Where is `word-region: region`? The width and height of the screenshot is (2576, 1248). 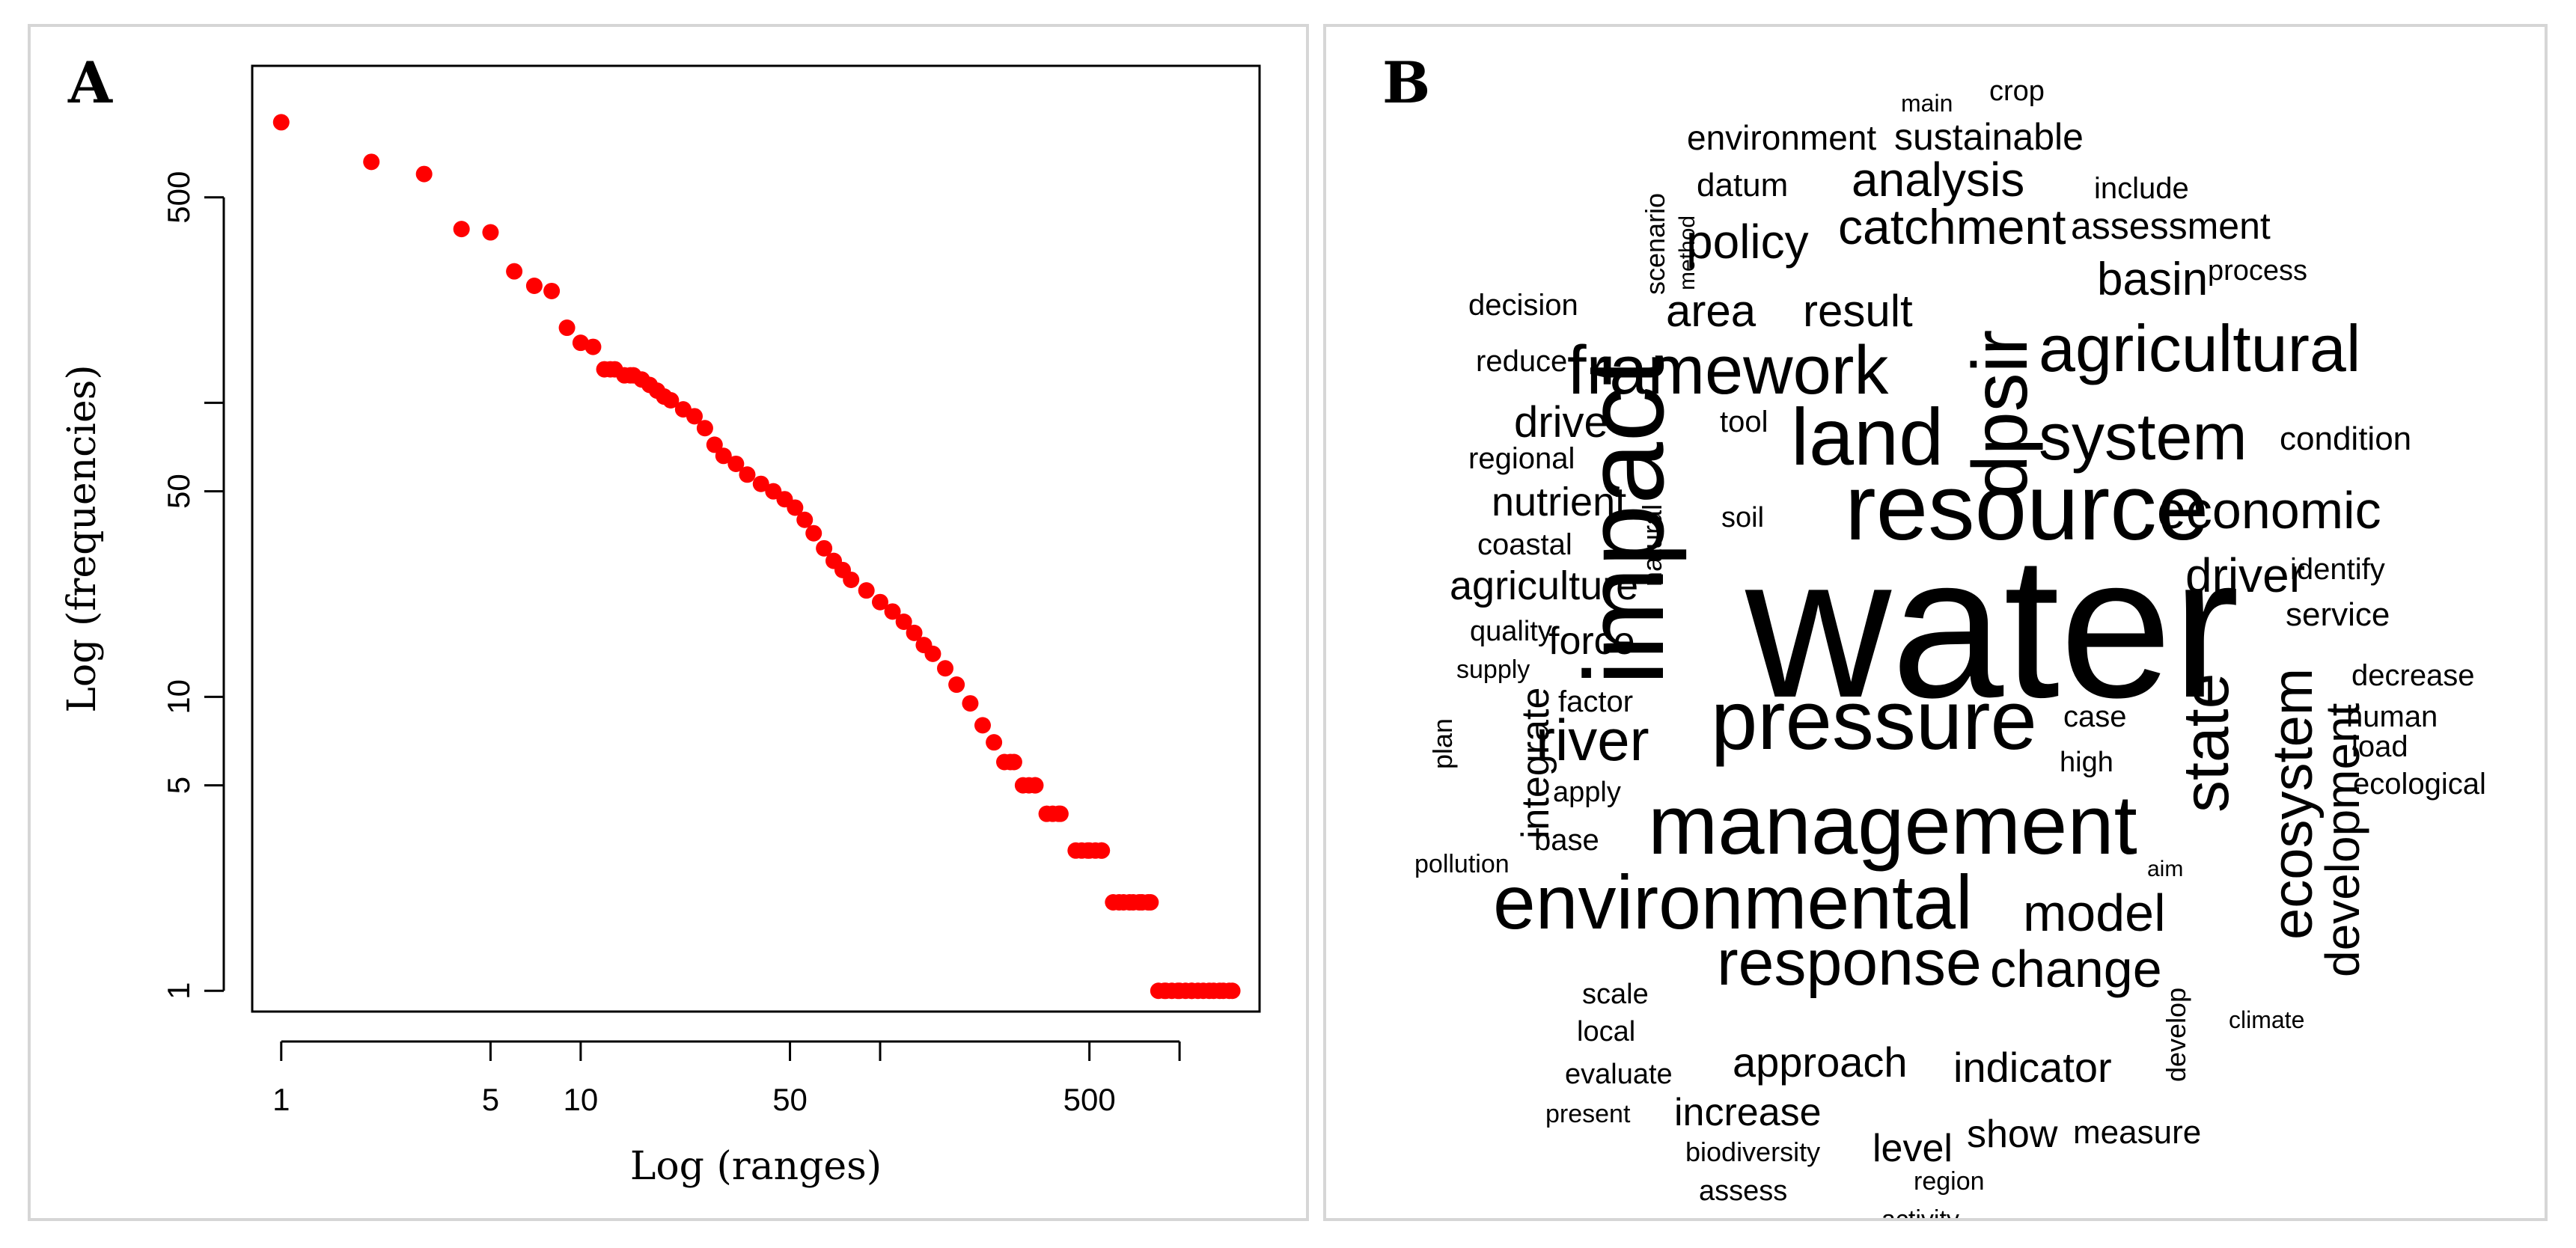 word-region: region is located at coordinates (1949, 1181).